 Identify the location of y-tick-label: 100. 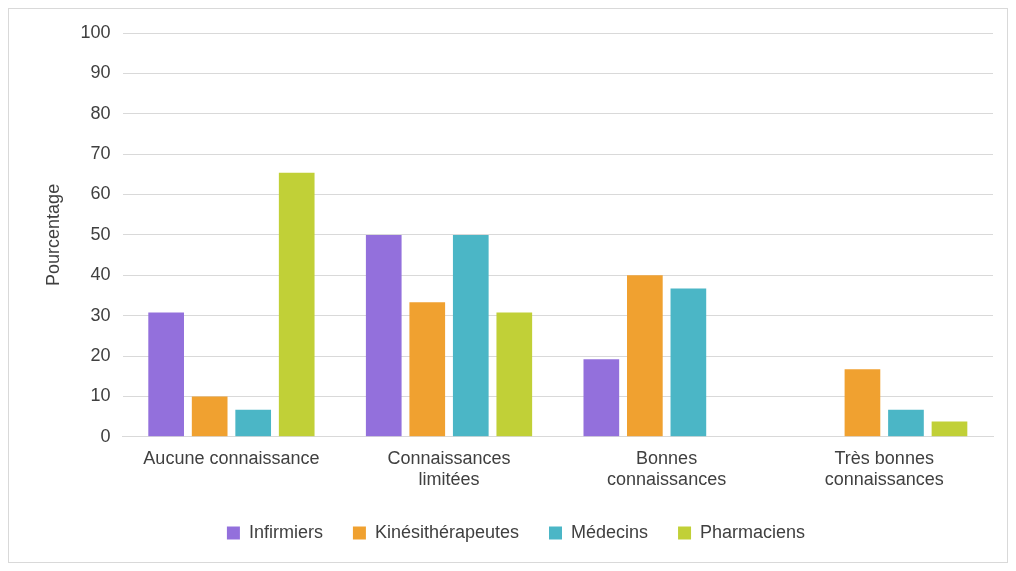
(95, 31).